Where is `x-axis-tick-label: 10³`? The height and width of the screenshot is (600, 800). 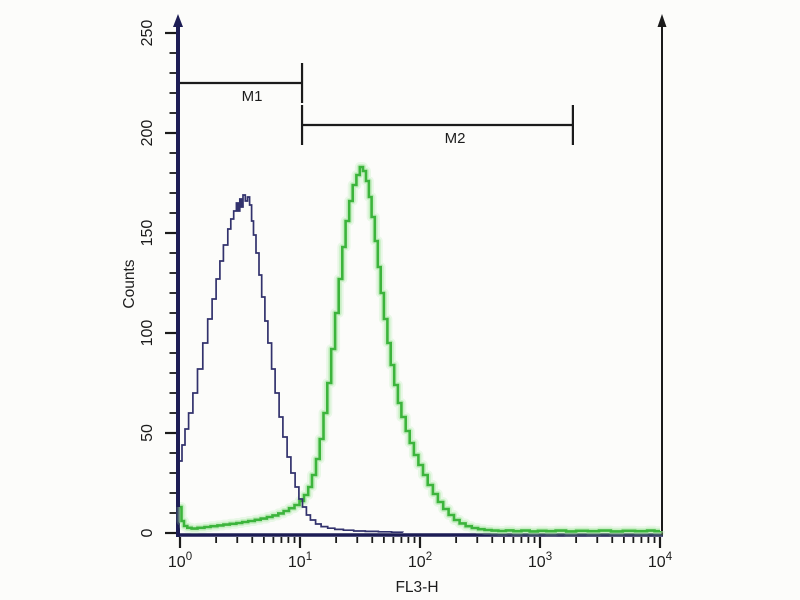 x-axis-tick-label: 10³ is located at coordinates (540, 561).